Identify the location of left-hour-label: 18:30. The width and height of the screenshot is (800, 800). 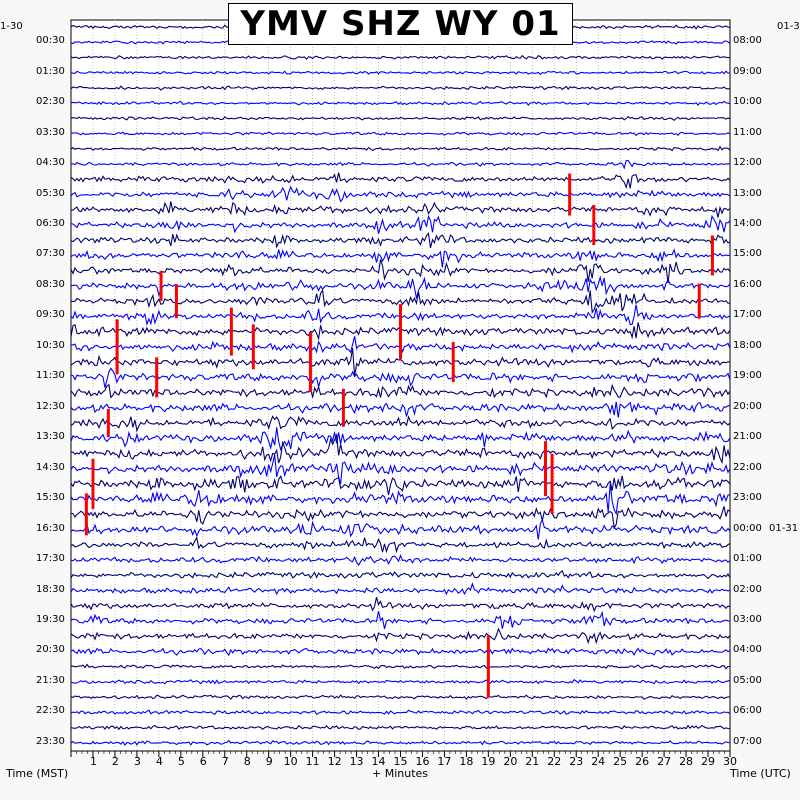
(50, 589).